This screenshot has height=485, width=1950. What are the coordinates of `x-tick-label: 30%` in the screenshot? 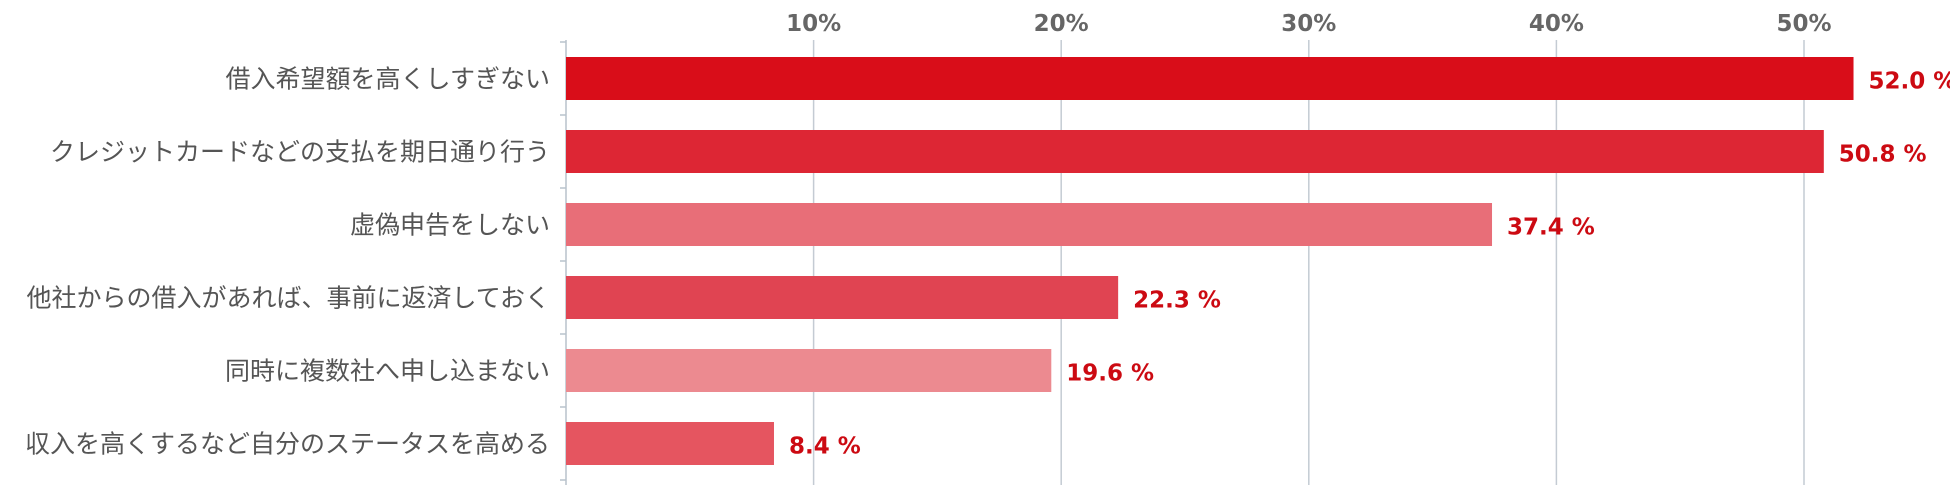 It's located at (1308, 24).